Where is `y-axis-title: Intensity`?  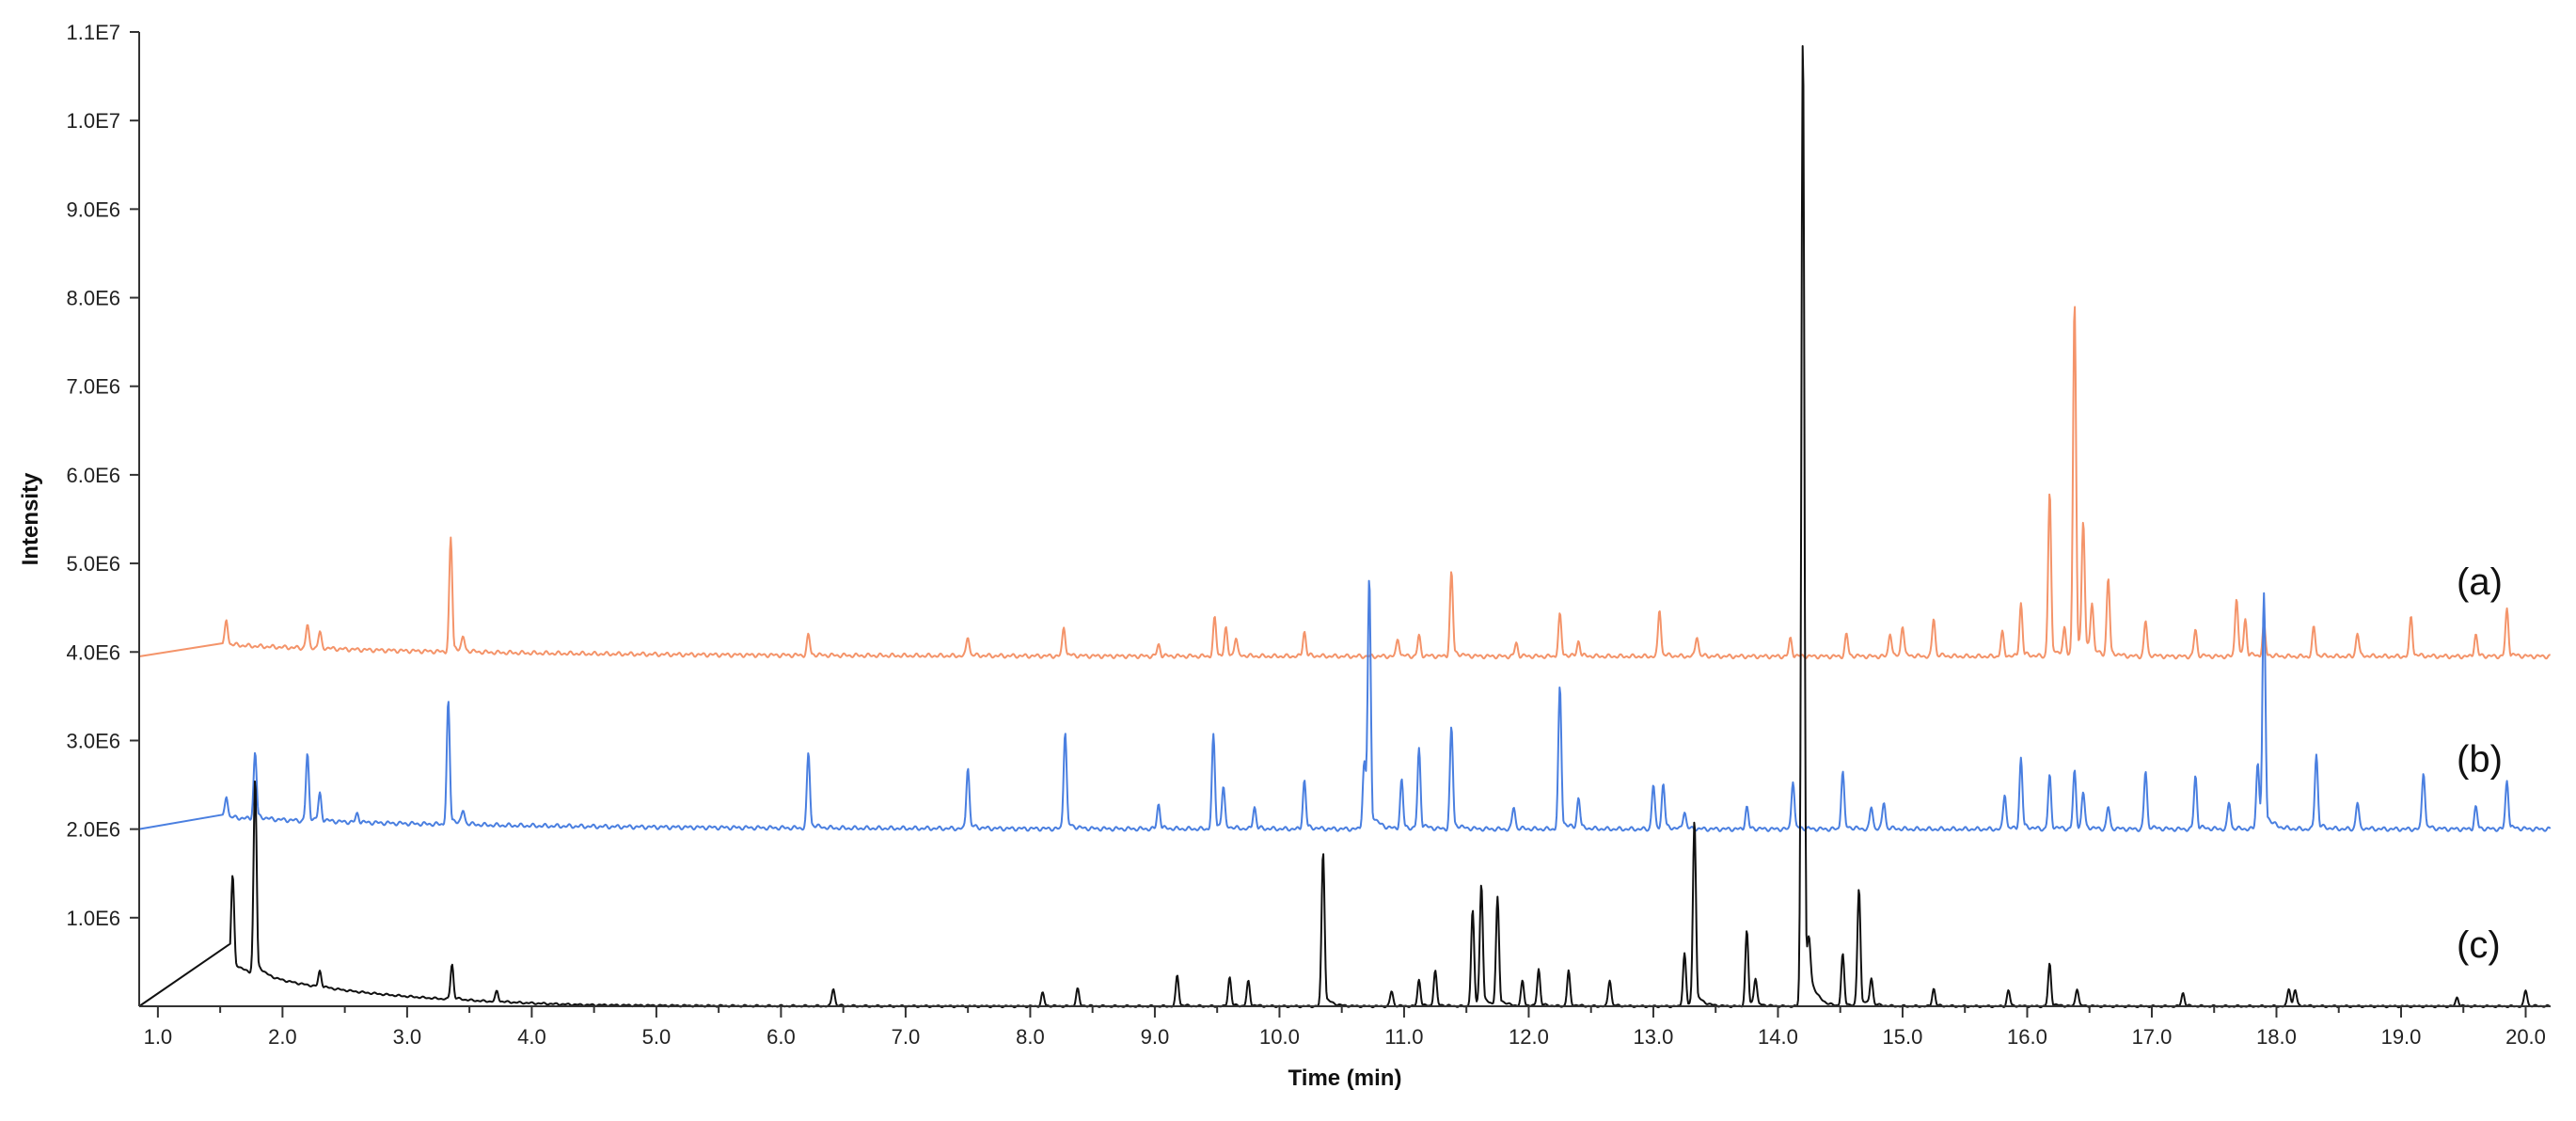
y-axis-title: Intensity is located at coordinates (30, 518).